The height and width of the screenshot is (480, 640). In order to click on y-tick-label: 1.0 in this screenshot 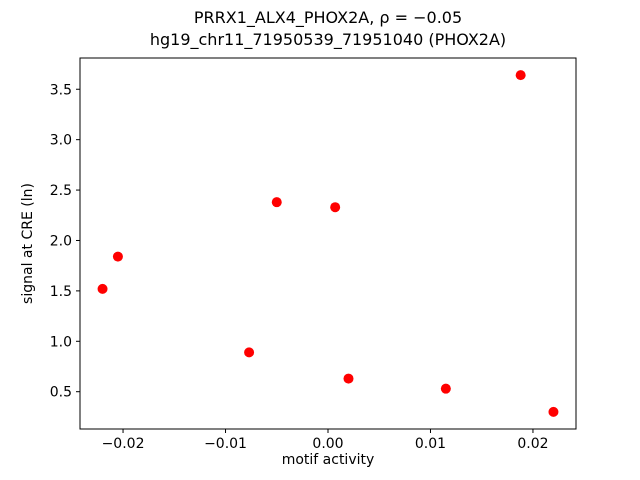, I will do `click(61, 342)`.